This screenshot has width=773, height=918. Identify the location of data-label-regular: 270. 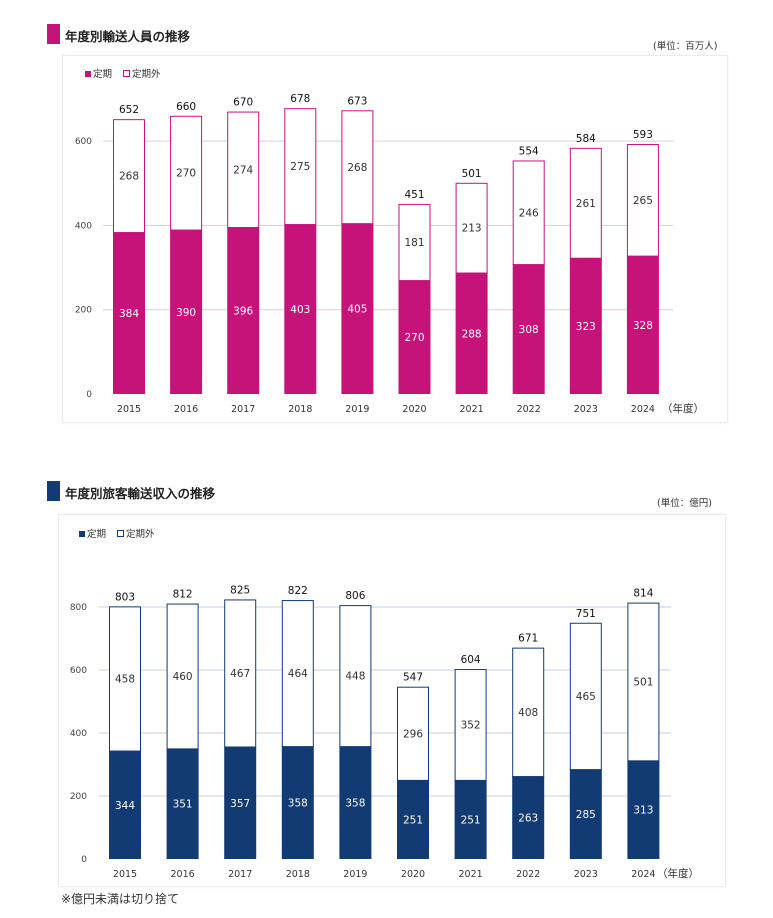
(414, 338).